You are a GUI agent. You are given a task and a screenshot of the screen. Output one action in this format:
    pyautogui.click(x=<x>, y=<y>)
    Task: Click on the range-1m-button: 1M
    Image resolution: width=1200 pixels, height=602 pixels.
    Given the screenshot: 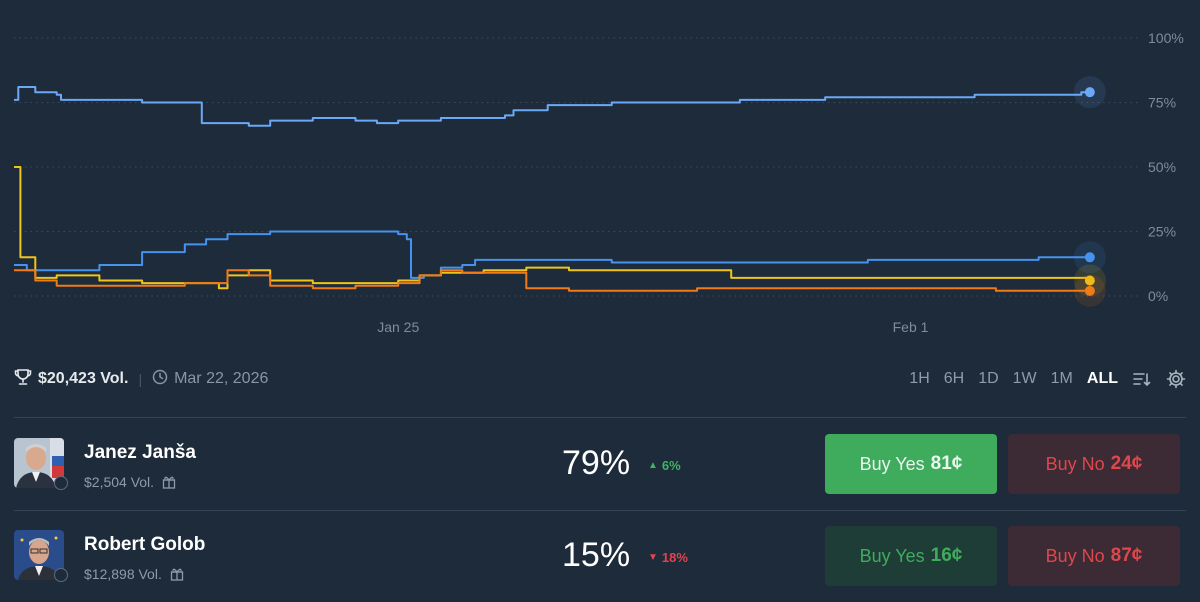 What is the action you would take?
    pyautogui.click(x=1061, y=378)
    